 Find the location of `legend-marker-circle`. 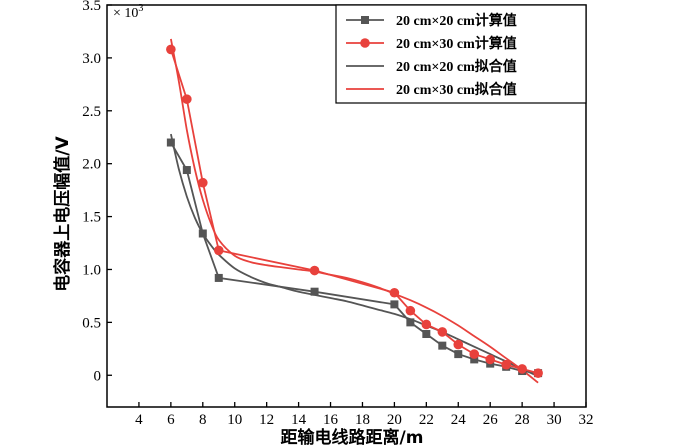

legend-marker-circle is located at coordinates (365, 43).